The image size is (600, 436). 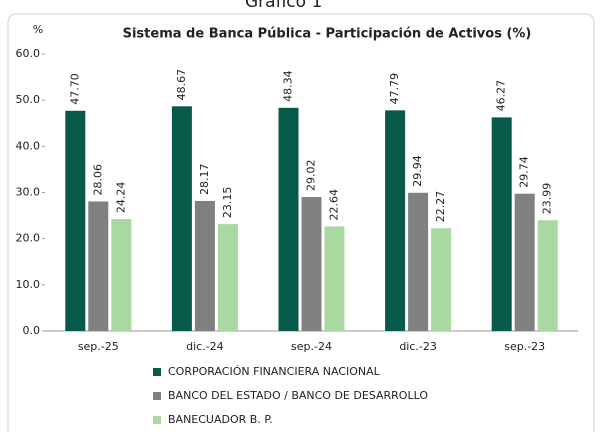 I want to click on data-label: 46.27, so click(x=501, y=96).